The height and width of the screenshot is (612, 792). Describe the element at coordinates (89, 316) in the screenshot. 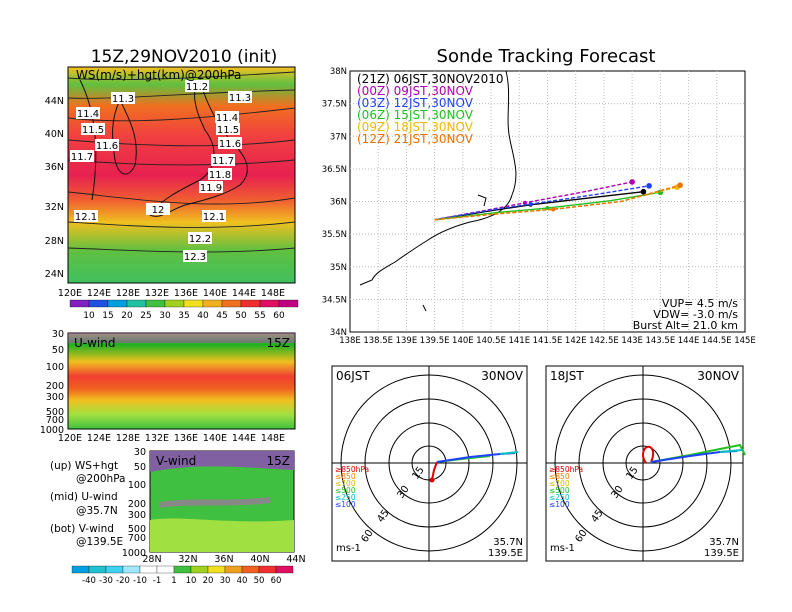

I see `colorbar-ws-label: 10` at that location.